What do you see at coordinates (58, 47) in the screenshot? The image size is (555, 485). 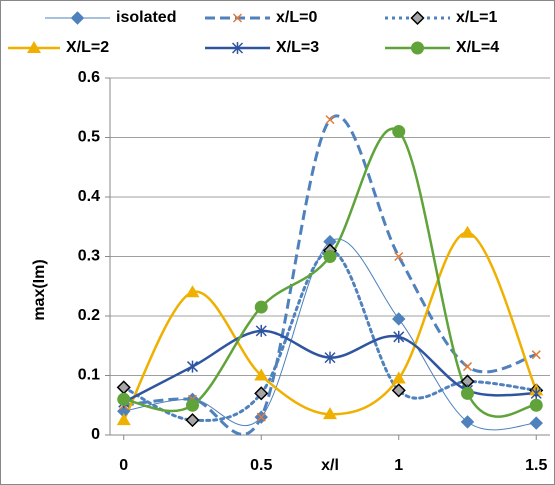 I see `legend-item: X/L=2` at bounding box center [58, 47].